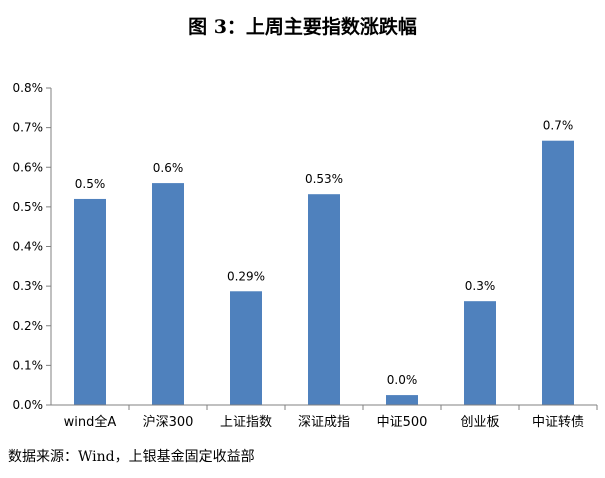 Image resolution: width=605 pixels, height=478 pixels. I want to click on category-label: 中证转债, so click(558, 422).